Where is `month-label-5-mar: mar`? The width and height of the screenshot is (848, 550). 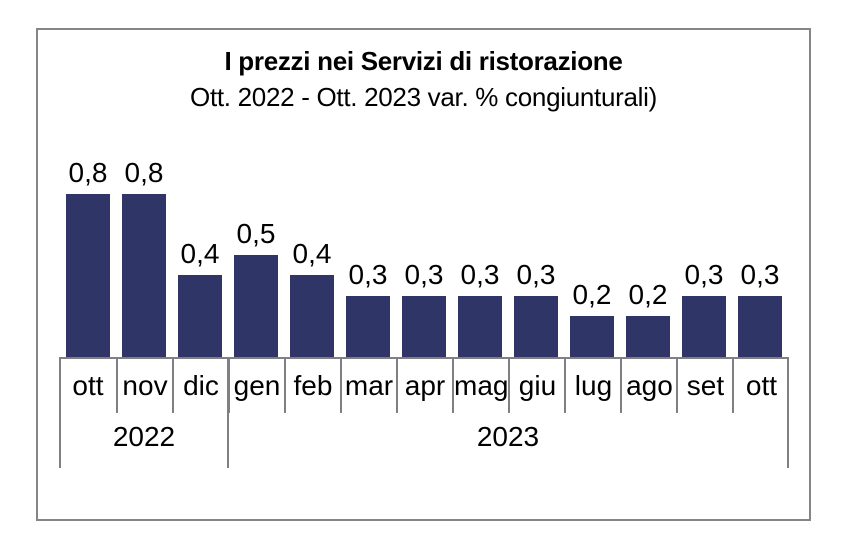 month-label-5-mar: mar is located at coordinates (368, 386).